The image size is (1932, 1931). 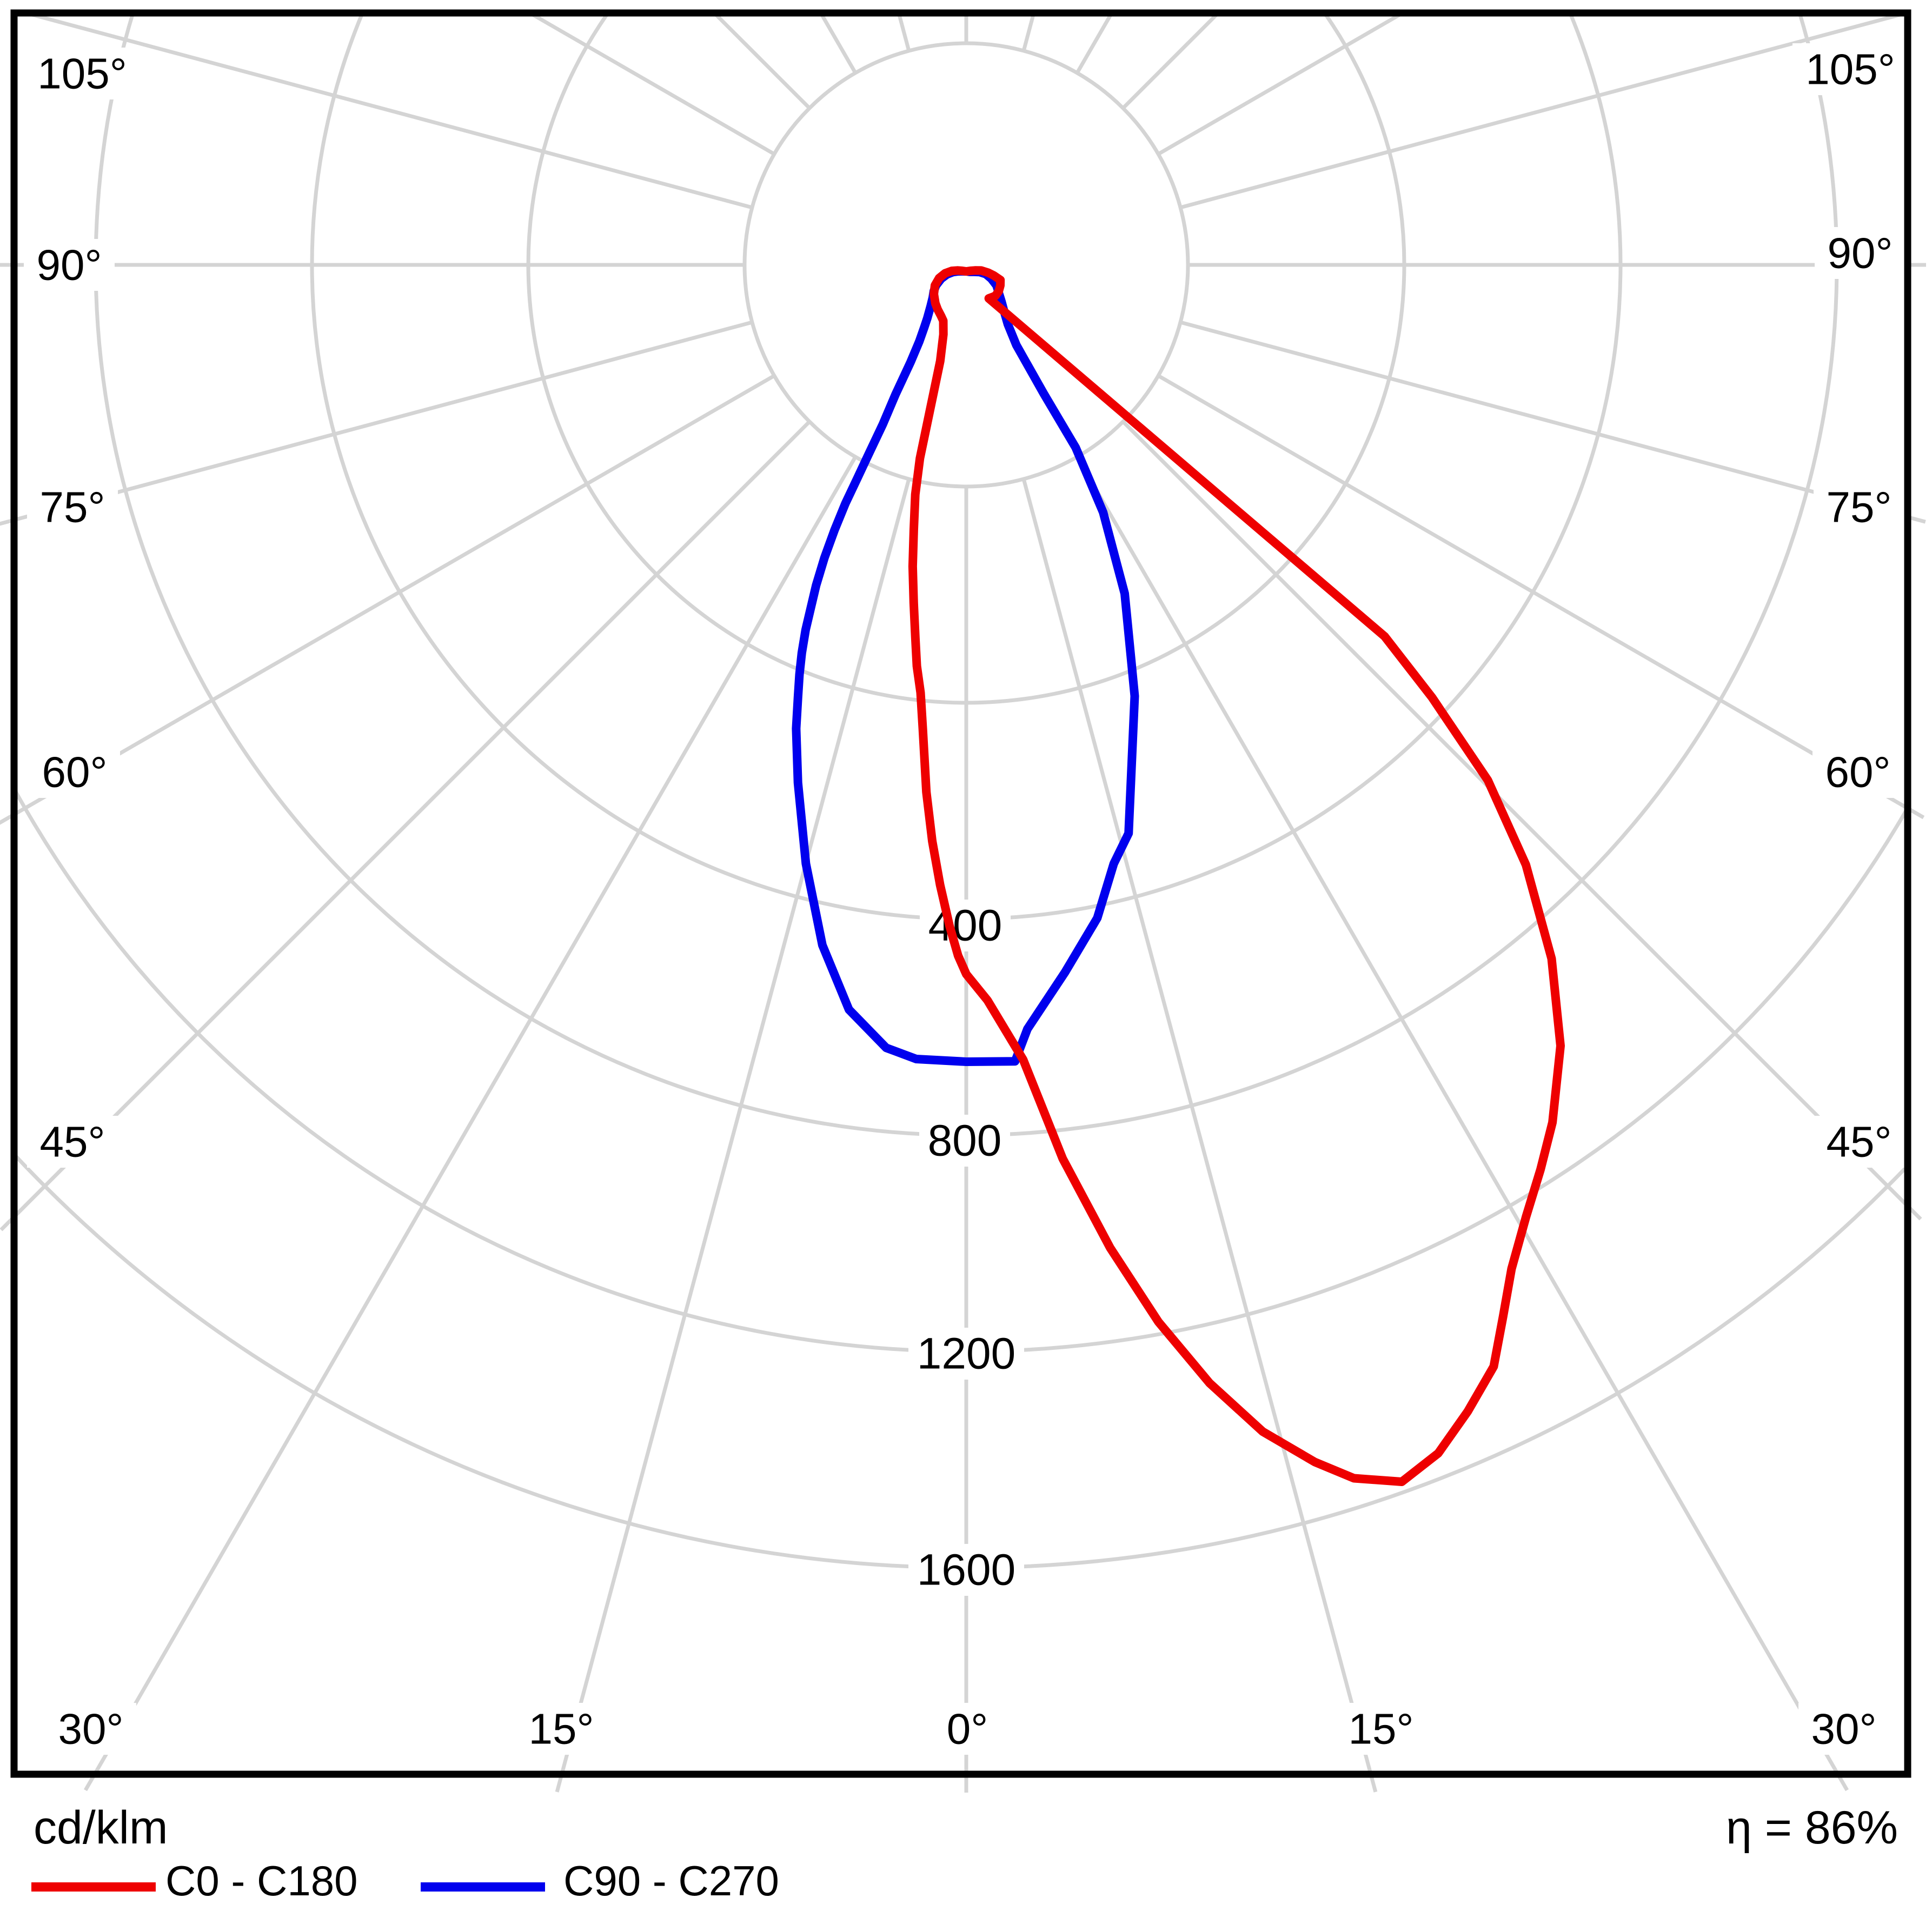 What do you see at coordinates (965, 1141) in the screenshot?
I see `svg-text: 800` at bounding box center [965, 1141].